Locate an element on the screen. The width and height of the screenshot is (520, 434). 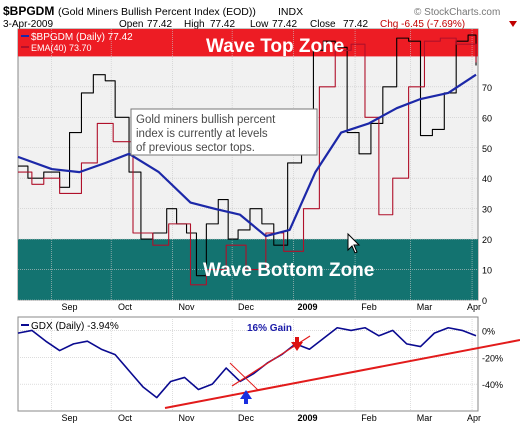
down-triangle-icon is located at coordinates (513, 24).